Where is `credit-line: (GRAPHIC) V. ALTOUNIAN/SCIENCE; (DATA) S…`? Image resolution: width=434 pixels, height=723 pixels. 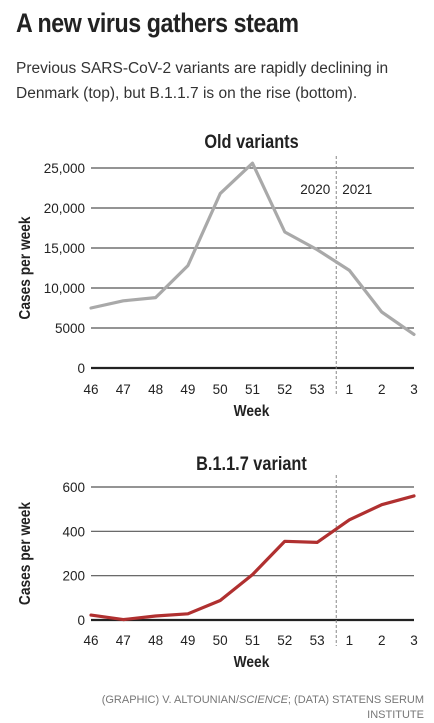 credit-line: (GRAPHIC) V. ALTOUNIAN/SCIENCE; (DATA) S… is located at coordinates (234, 708).